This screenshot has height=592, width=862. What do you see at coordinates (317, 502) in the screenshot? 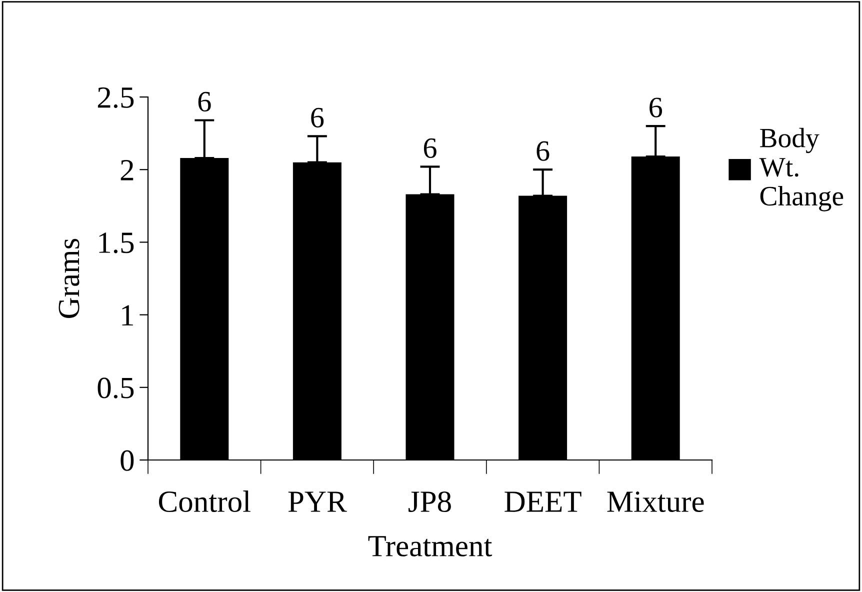
I see `x-tick-label: PYR` at bounding box center [317, 502].